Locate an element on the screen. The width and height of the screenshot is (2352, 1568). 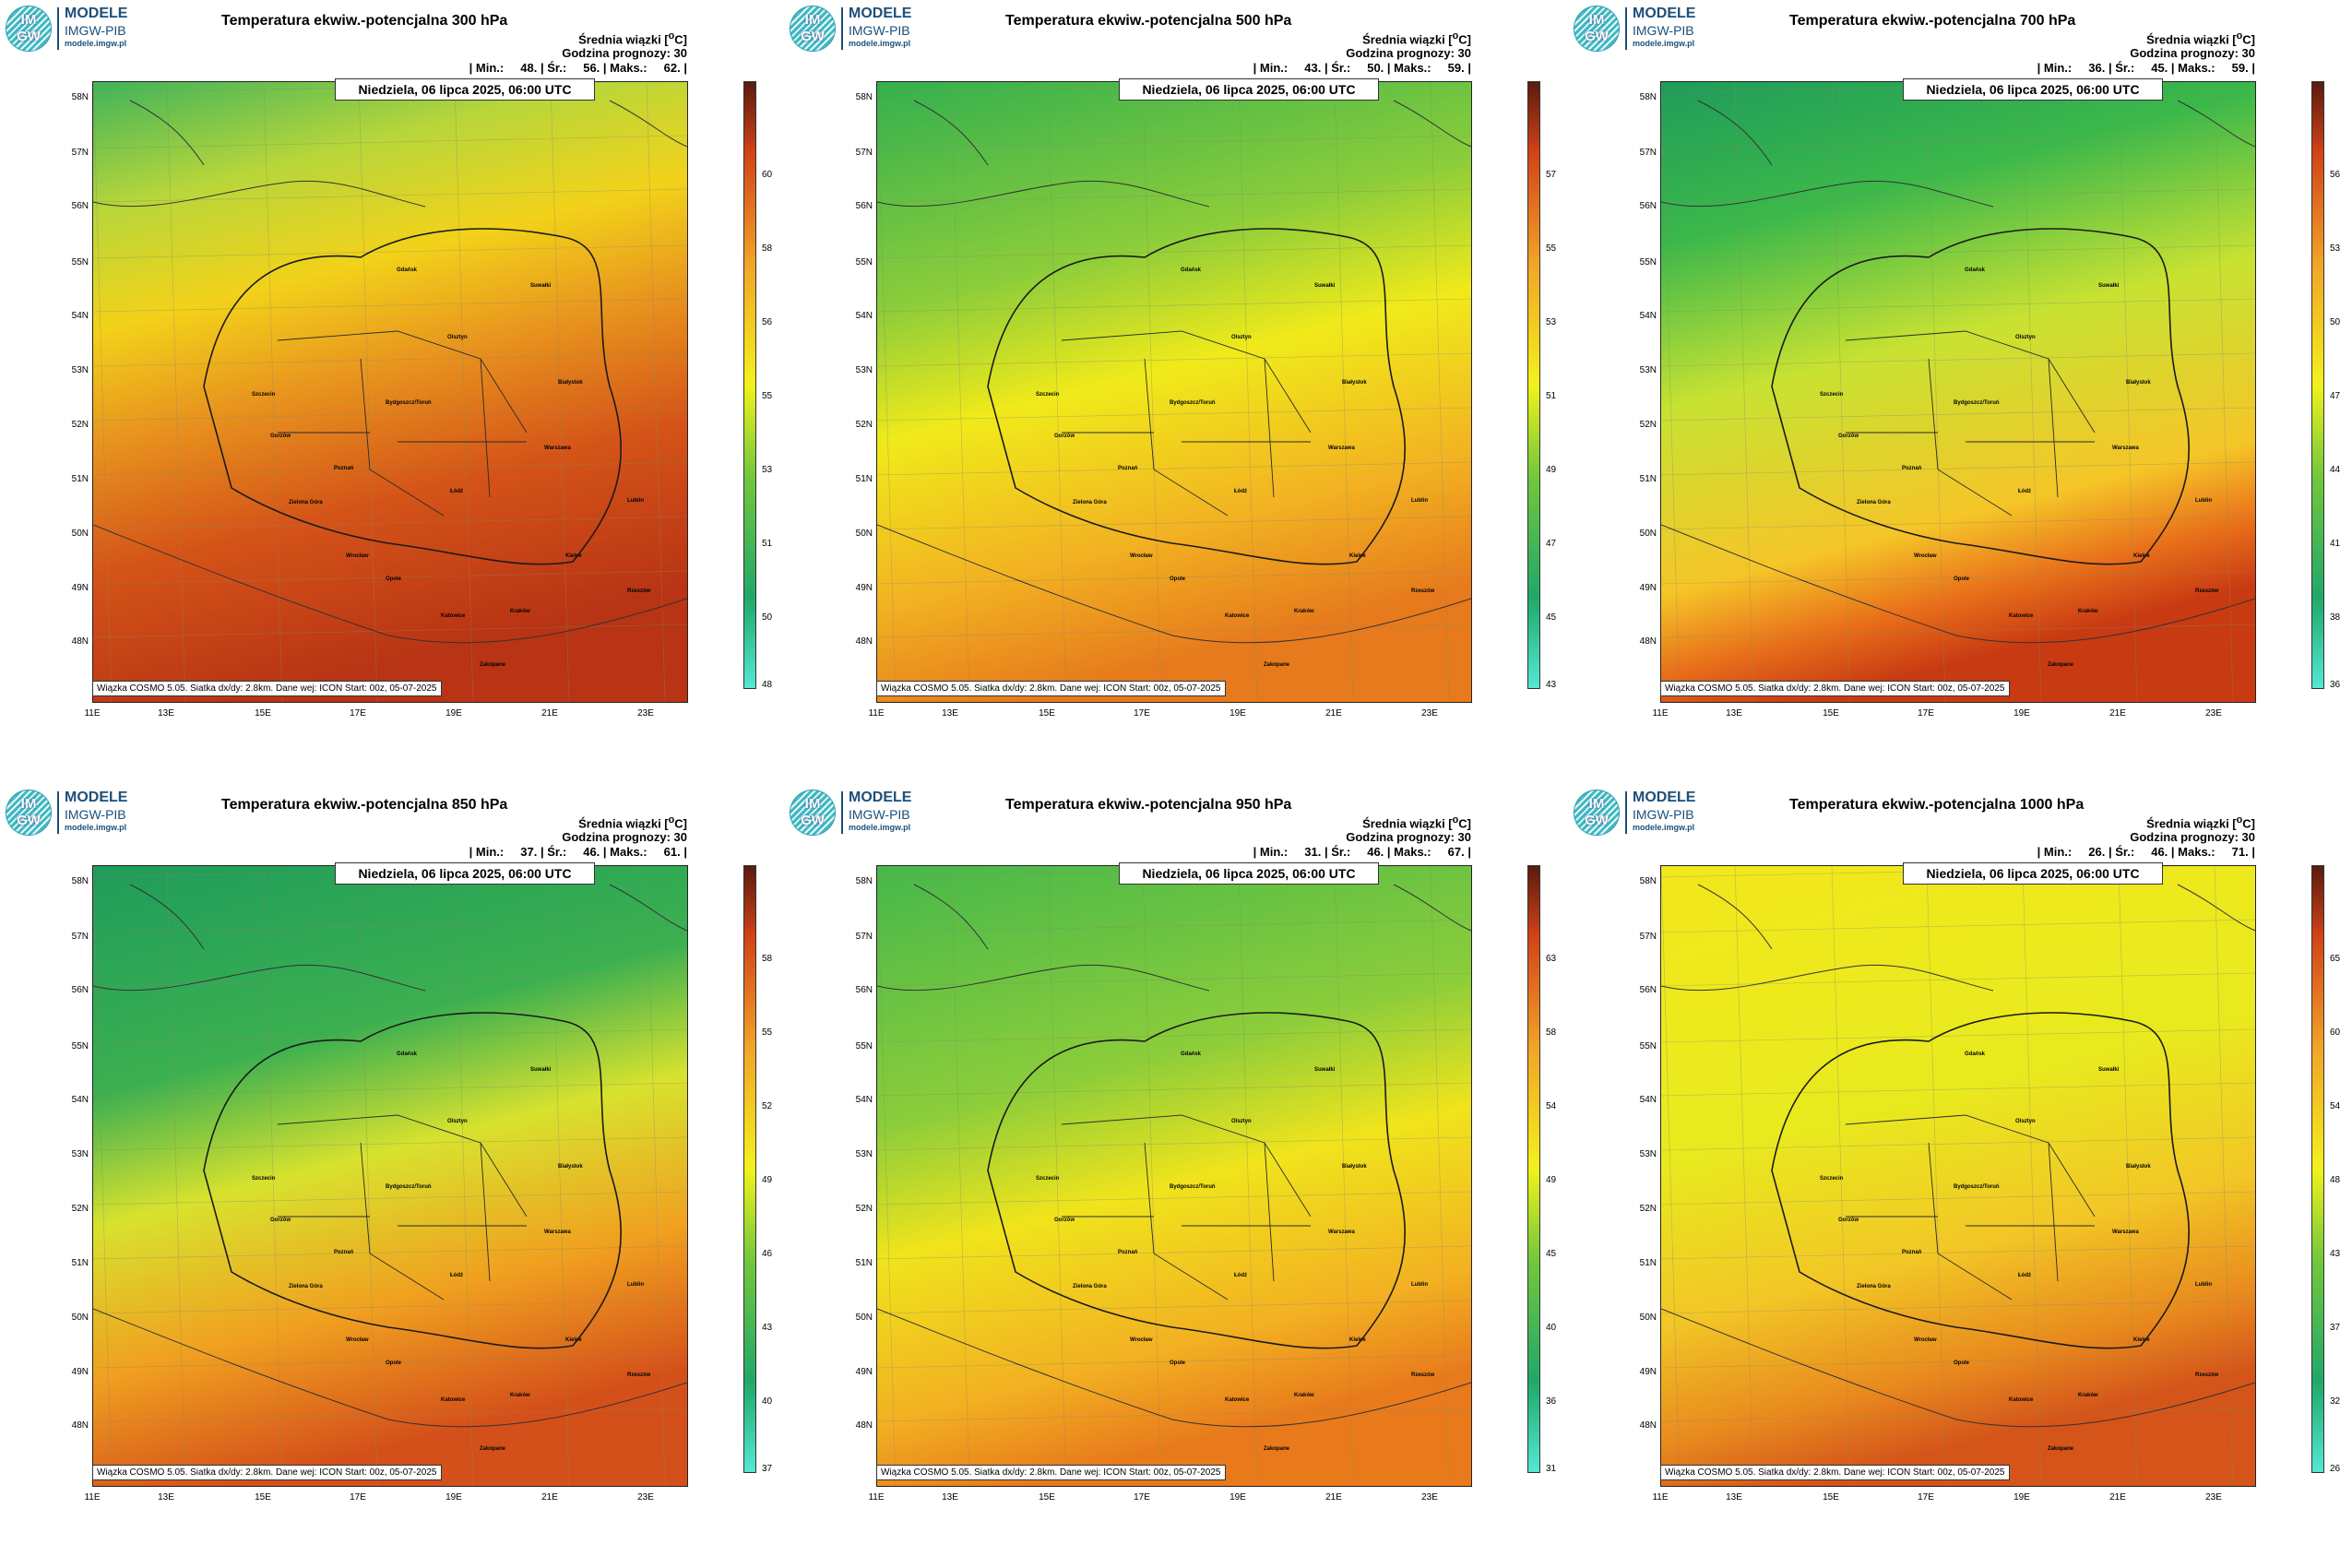
city-label: Szczecin is located at coordinates (1832, 1179).